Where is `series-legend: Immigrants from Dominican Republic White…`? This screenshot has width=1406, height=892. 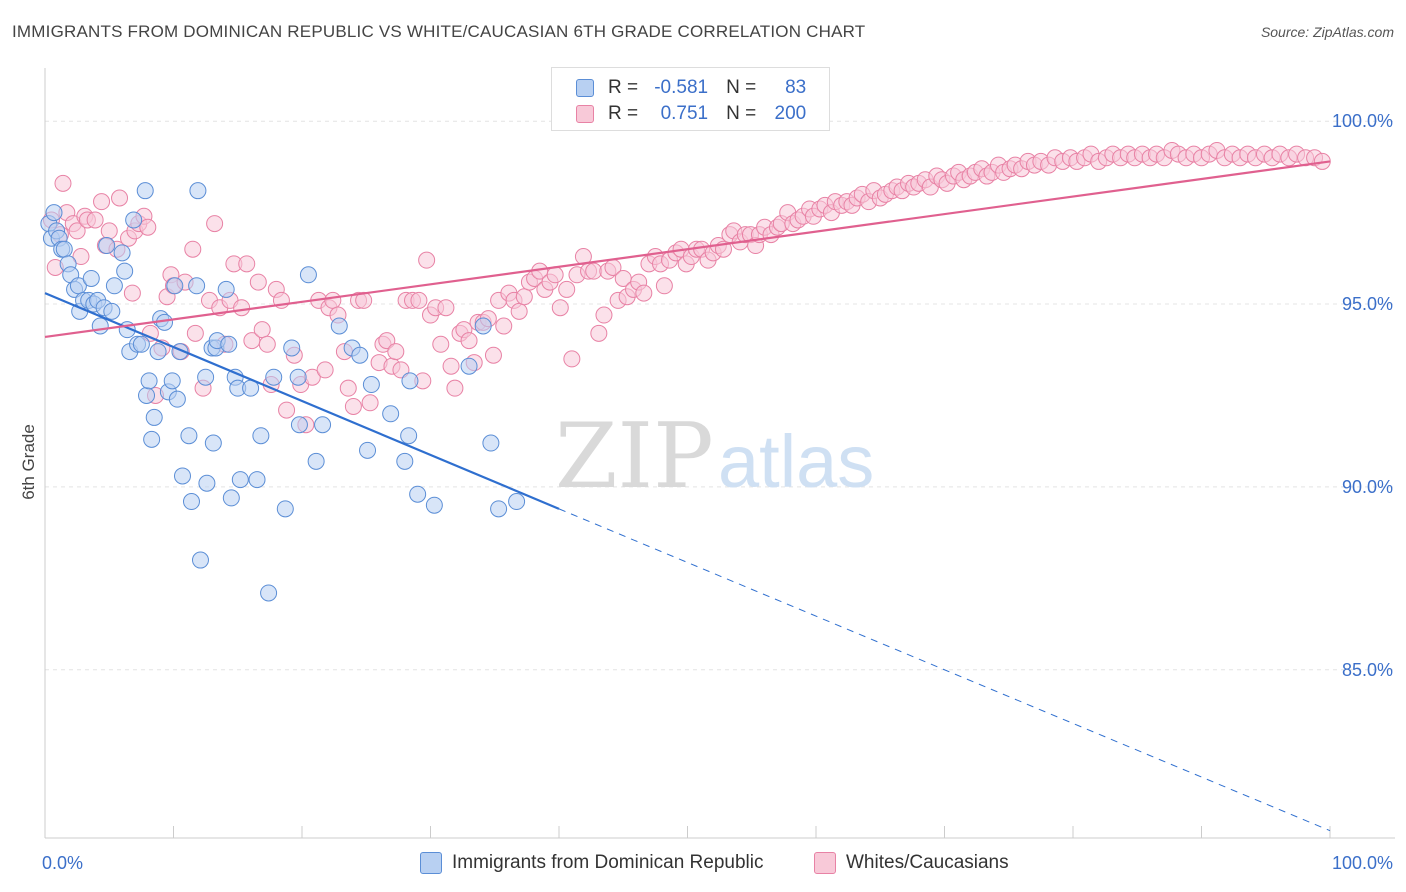 series-legend: Immigrants from Dominican Republic White… is located at coordinates (703, 865).